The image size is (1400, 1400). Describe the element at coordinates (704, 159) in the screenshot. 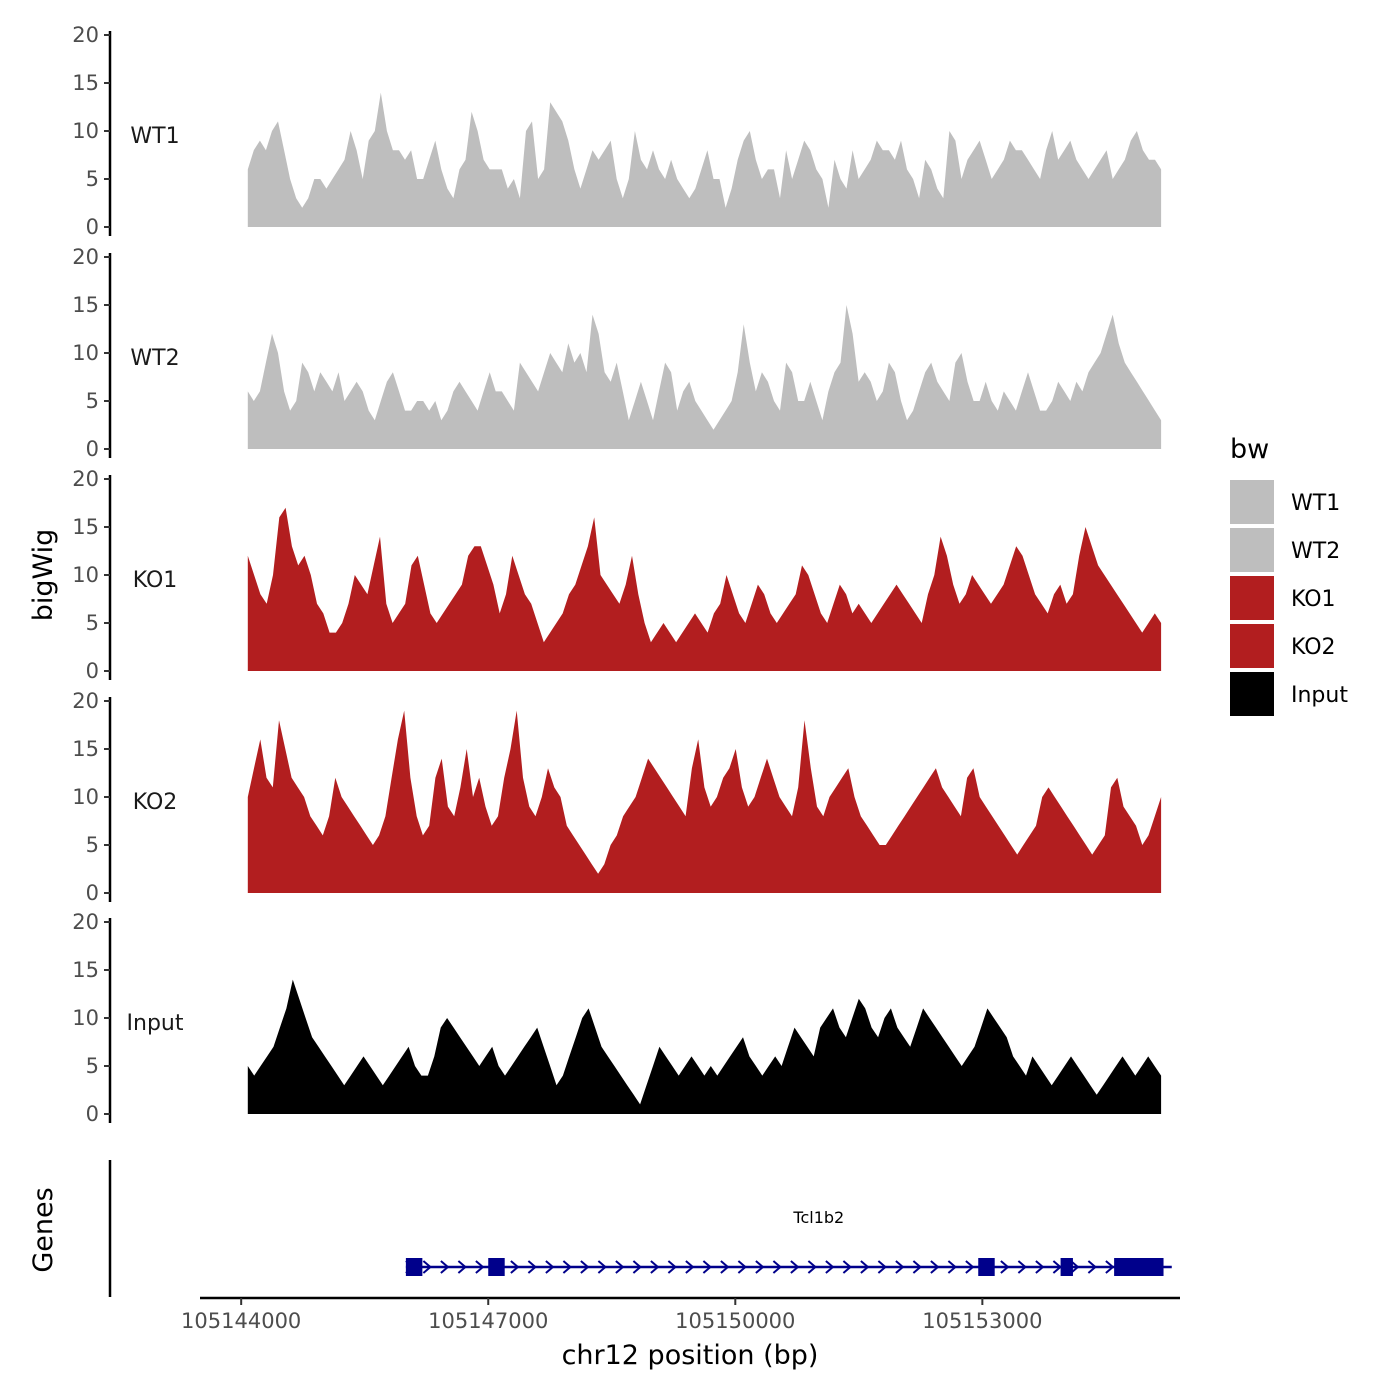

I see `signal-area-wt1` at that location.